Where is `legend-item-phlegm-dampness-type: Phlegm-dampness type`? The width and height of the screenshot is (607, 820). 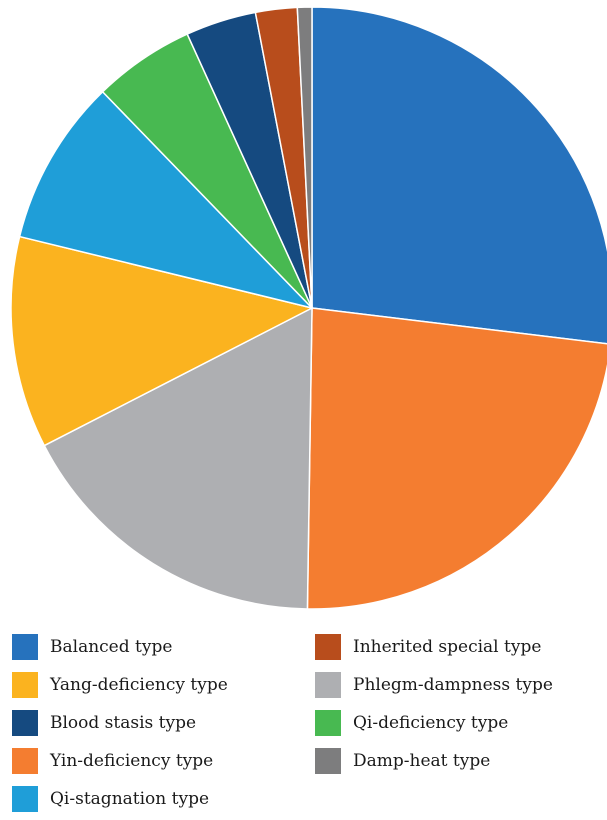 legend-item-phlegm-dampness-type: Phlegm-dampness type is located at coordinates (458, 685).